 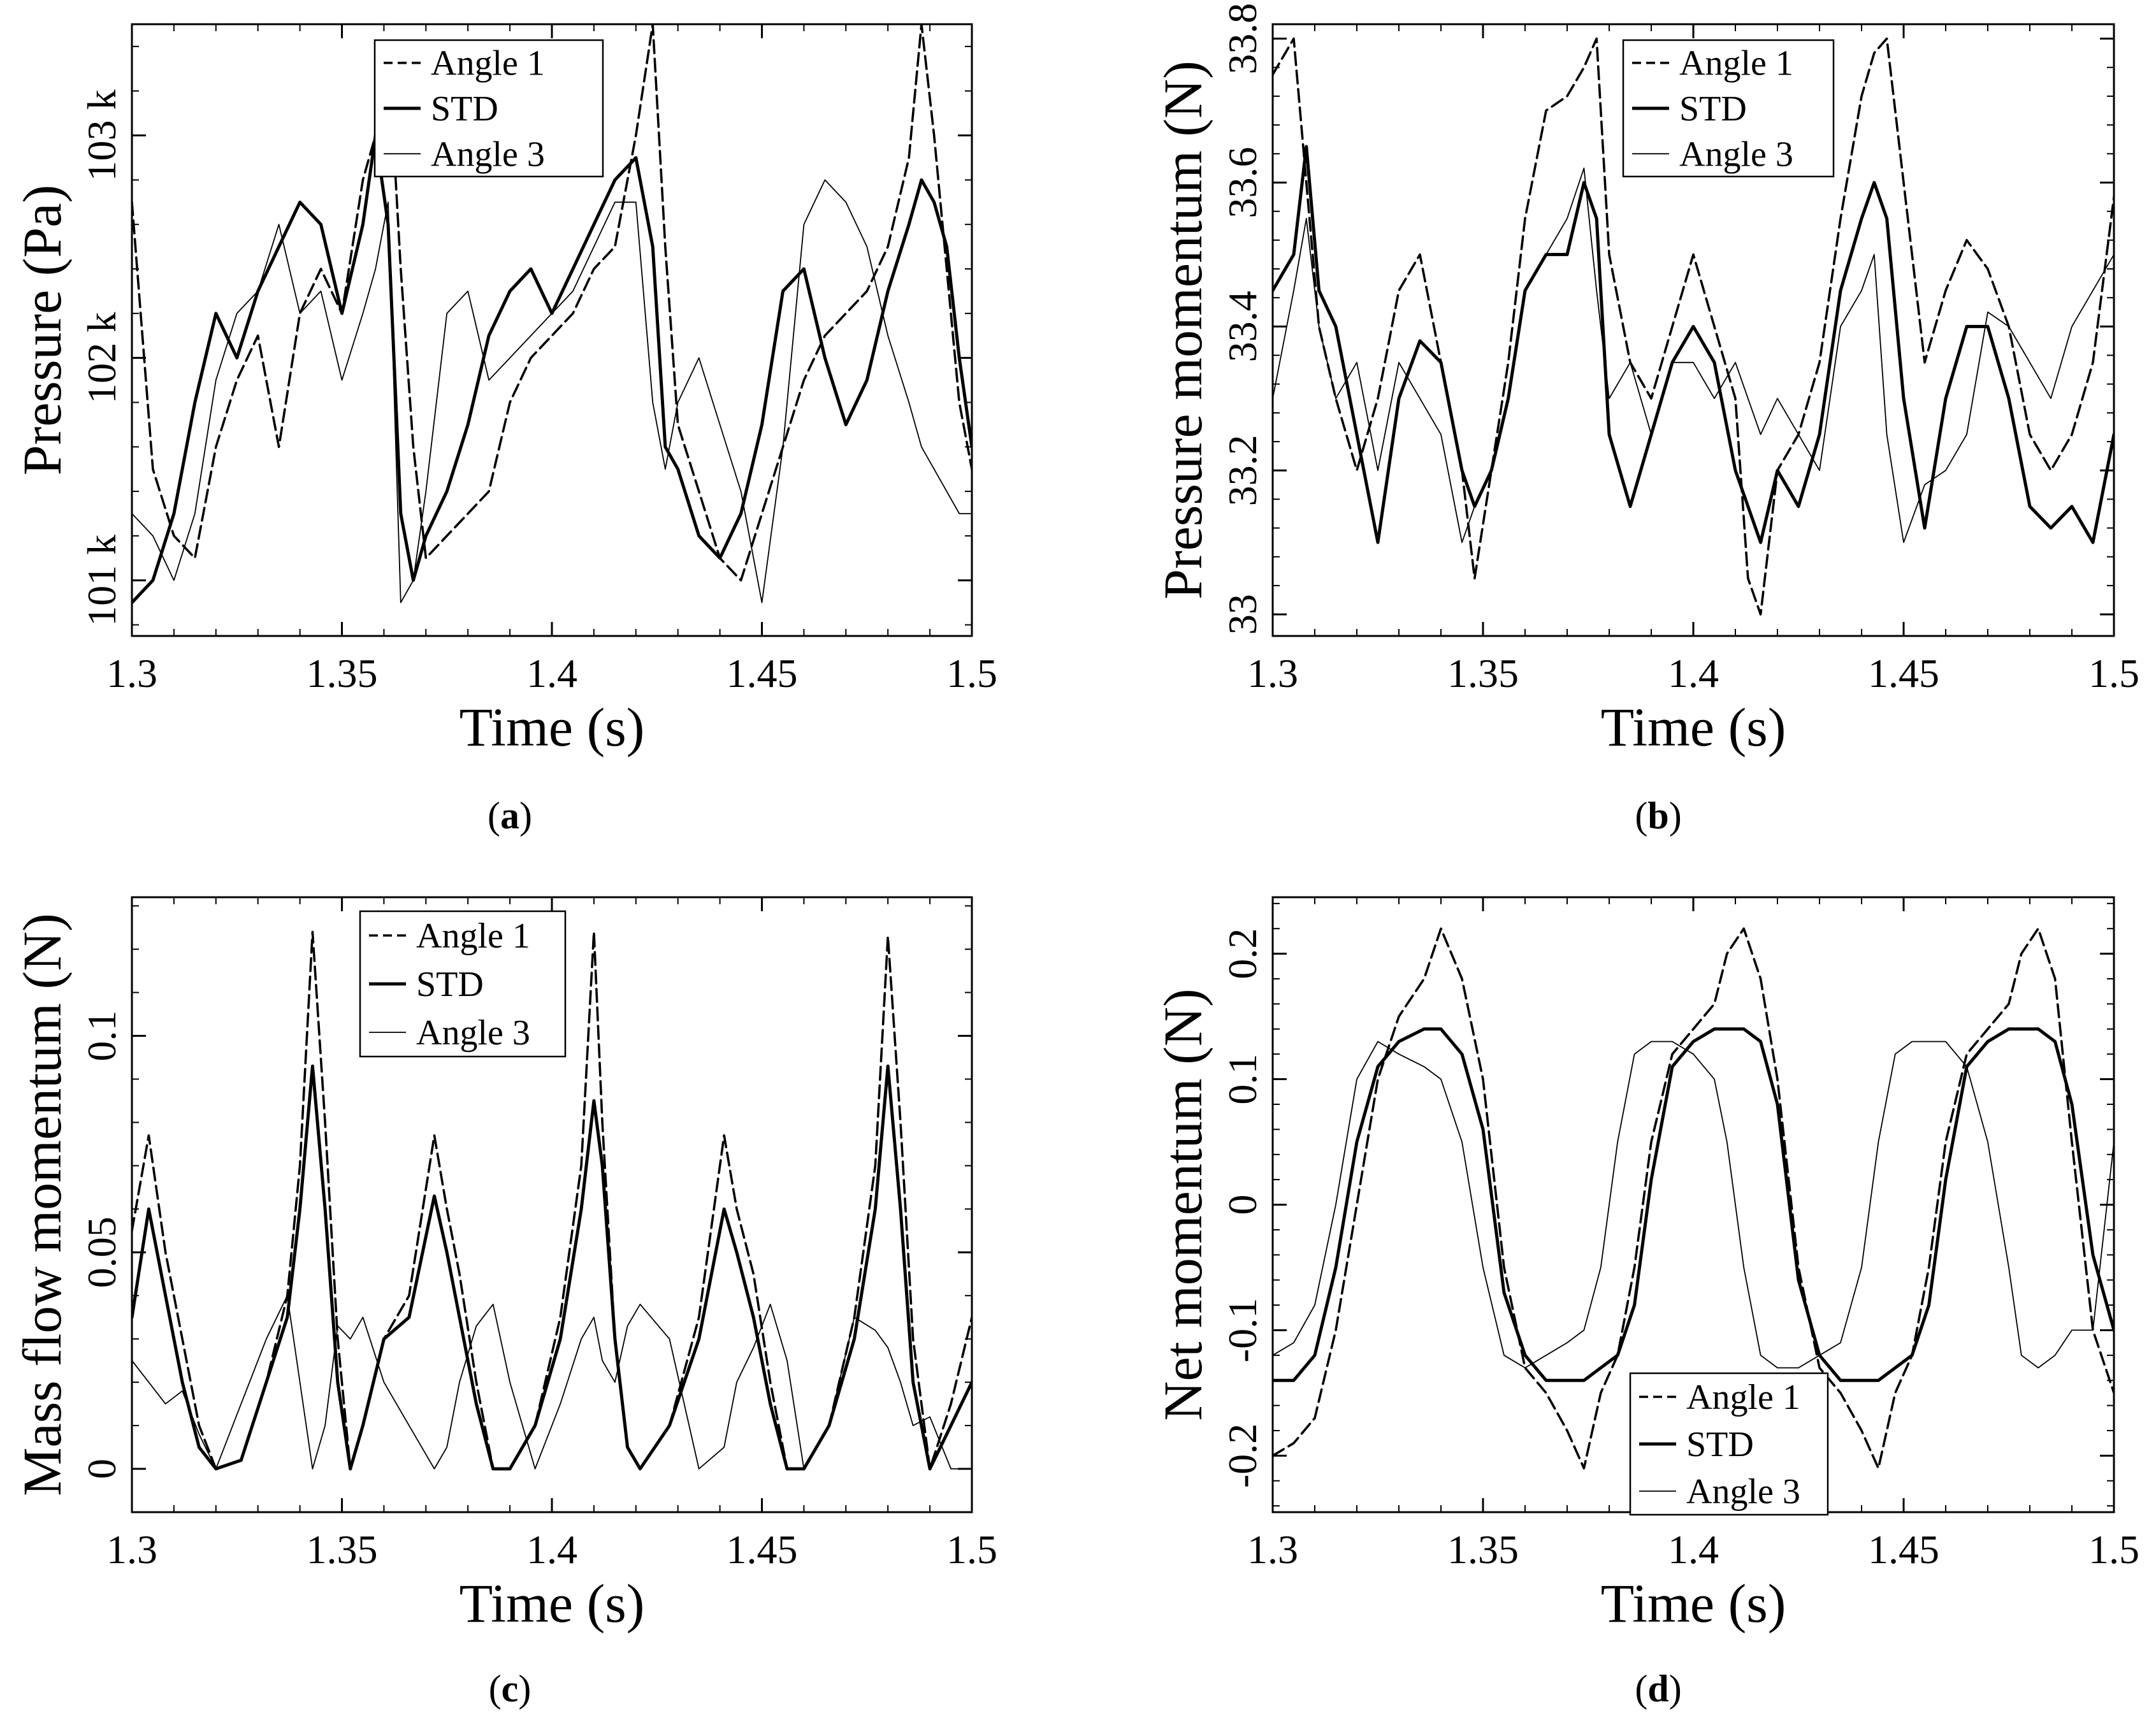 I want to click on panel-b-y-axis-label: Pressure momentum (N), so click(x=1182, y=330).